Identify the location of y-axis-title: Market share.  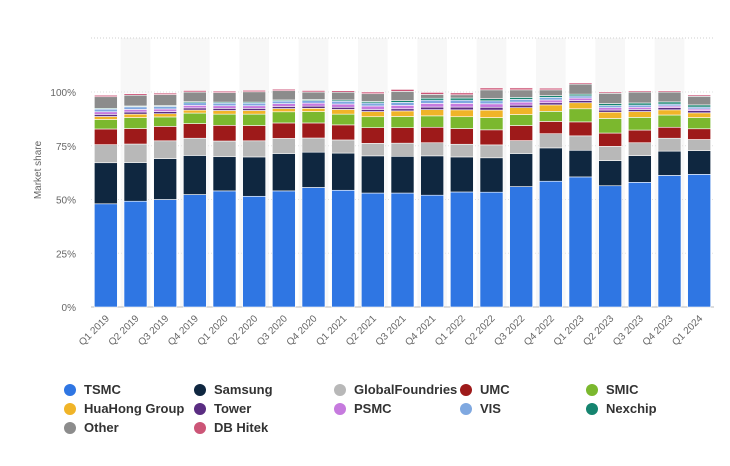
(38, 169).